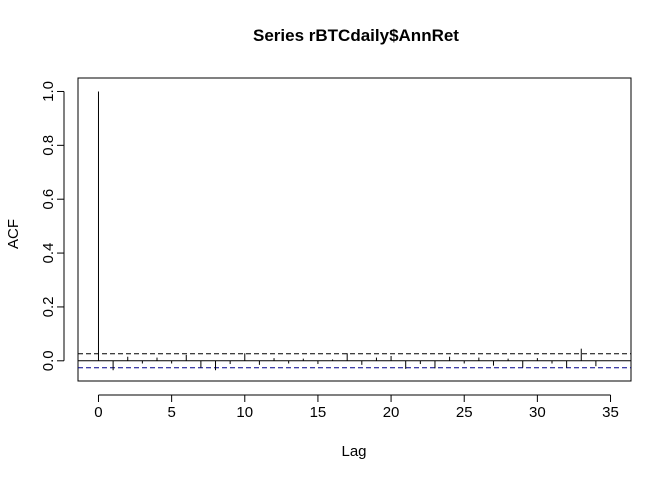  What do you see at coordinates (48, 199) in the screenshot?
I see `y-tick-label: 0.6` at bounding box center [48, 199].